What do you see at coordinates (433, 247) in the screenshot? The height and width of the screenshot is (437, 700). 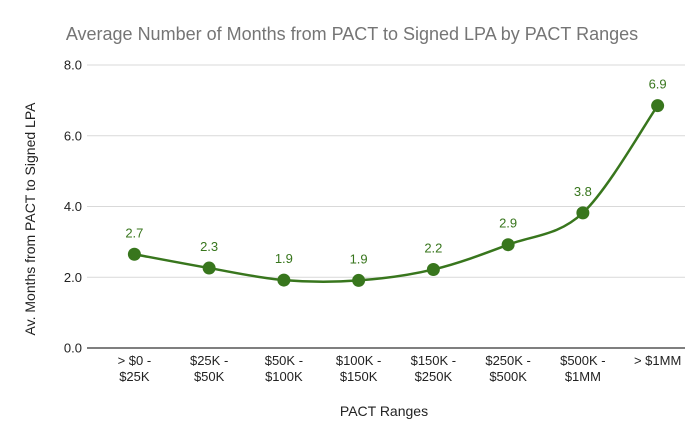 I see `data-label: 2.2` at bounding box center [433, 247].